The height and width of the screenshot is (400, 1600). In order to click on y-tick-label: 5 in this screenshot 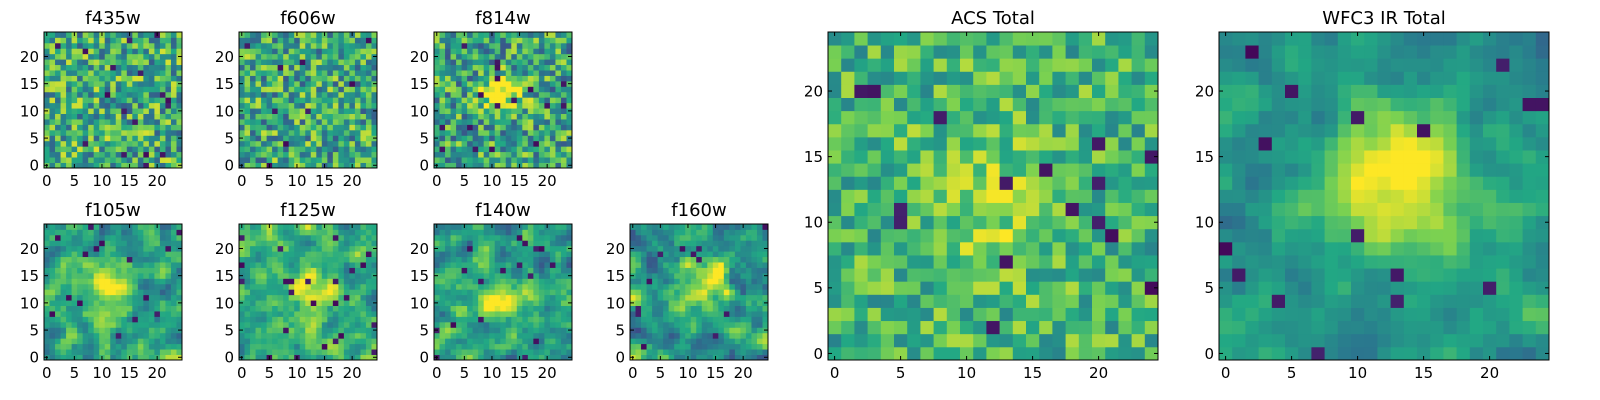, I will do `click(229, 330)`.